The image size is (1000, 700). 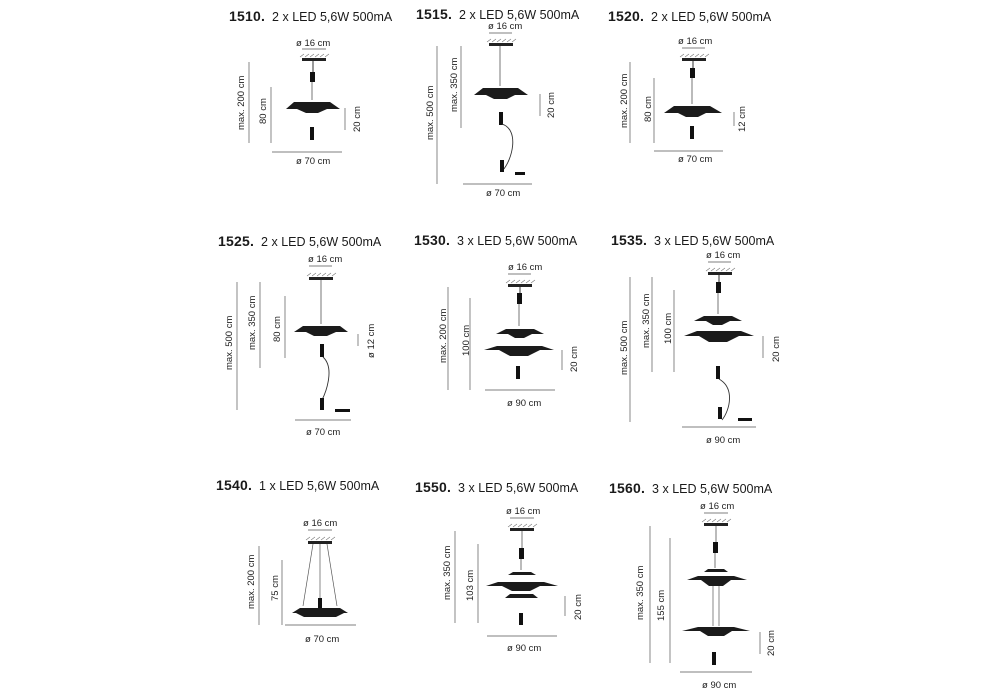 What do you see at coordinates (434, 14) in the screenshot?
I see `model-code: 1515.` at bounding box center [434, 14].